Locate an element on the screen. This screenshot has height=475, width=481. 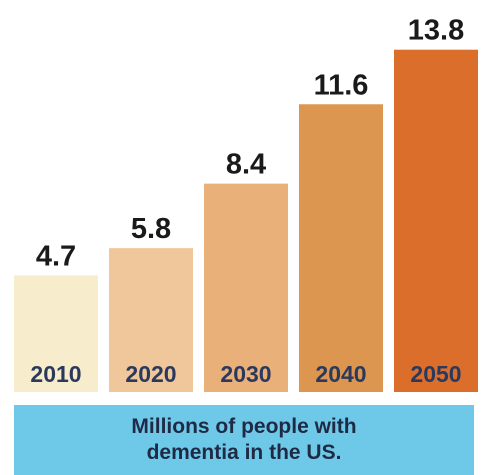
category-label-2040: 2040 is located at coordinates (340, 374).